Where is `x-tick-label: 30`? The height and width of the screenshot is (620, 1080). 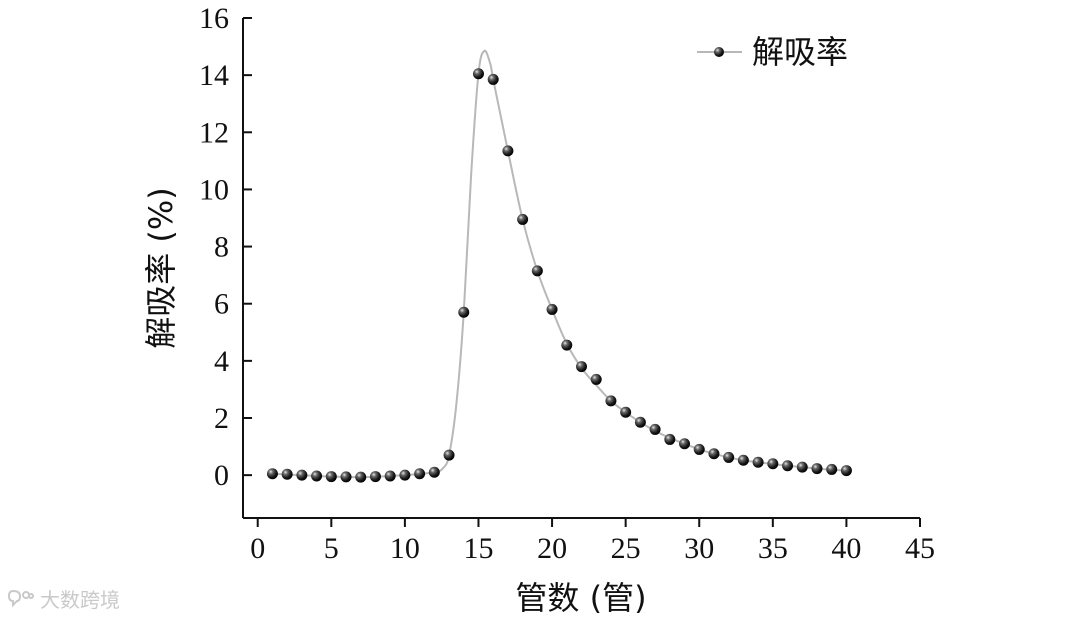
x-tick-label: 30 is located at coordinates (699, 548).